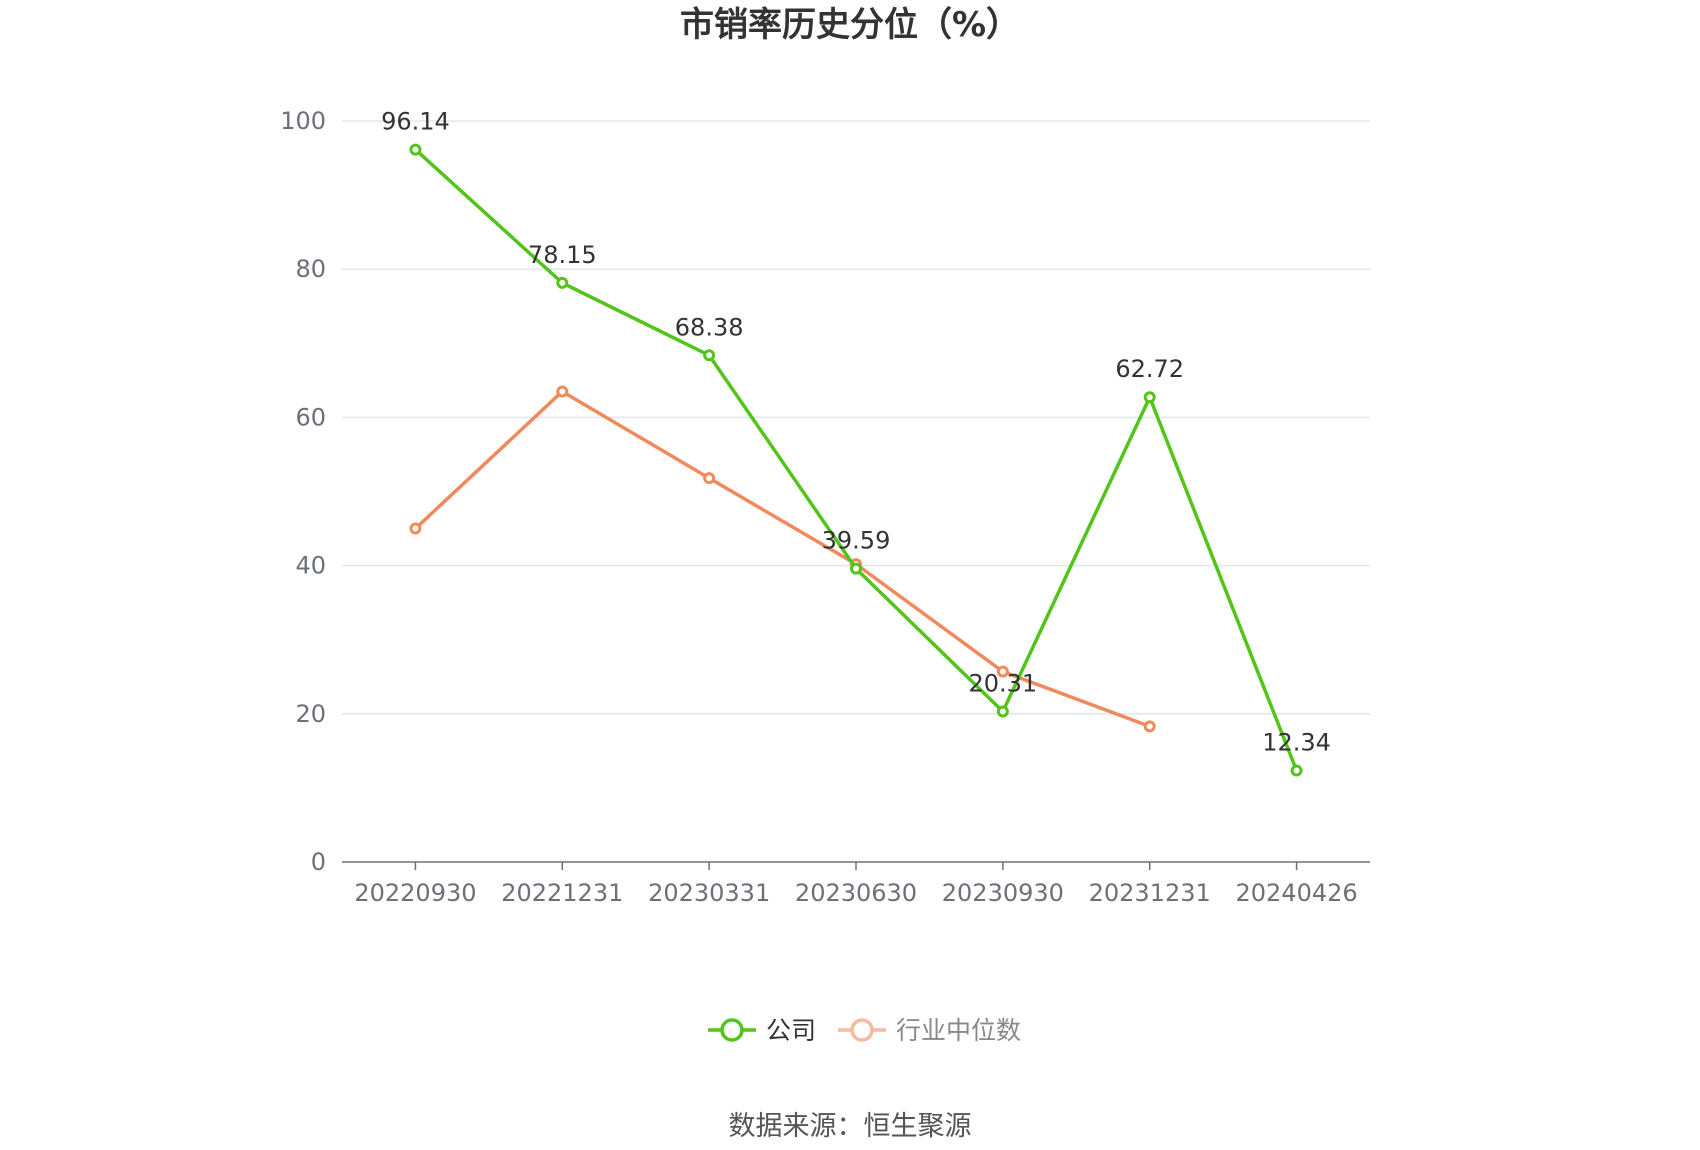 The height and width of the screenshot is (1150, 1700). What do you see at coordinates (850, 1126) in the screenshot?
I see `source-note: 数据来源：恒生聚源` at bounding box center [850, 1126].